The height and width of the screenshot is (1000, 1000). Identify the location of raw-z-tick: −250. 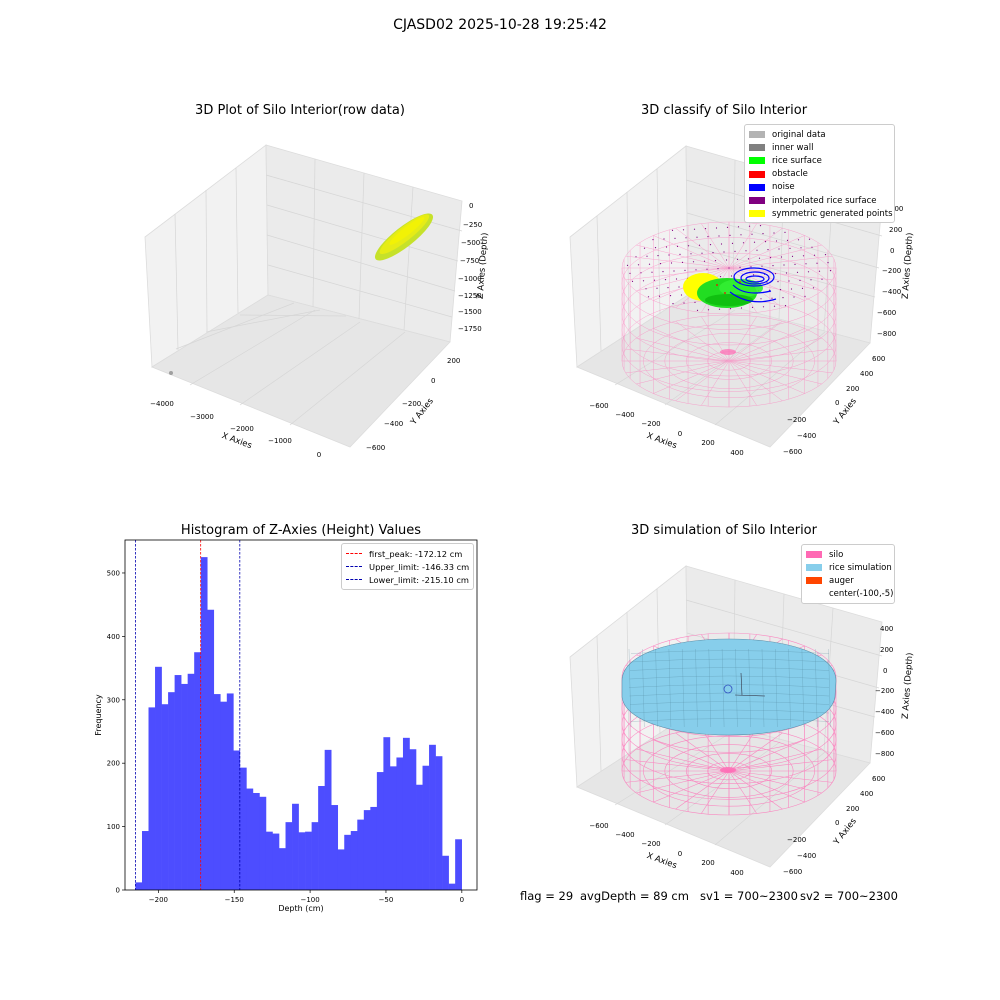
(472, 225).